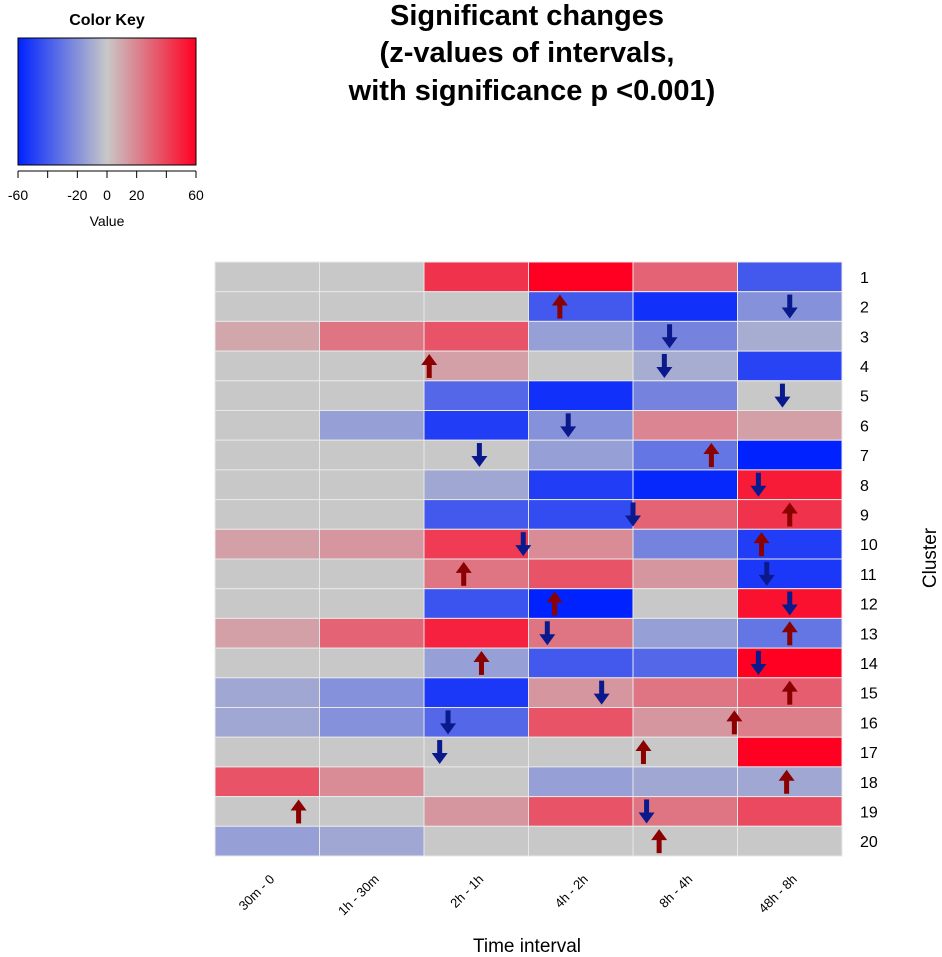  Describe the element at coordinates (527, 16) in the screenshot. I see `chart-title-line-1: Significant changes` at that location.